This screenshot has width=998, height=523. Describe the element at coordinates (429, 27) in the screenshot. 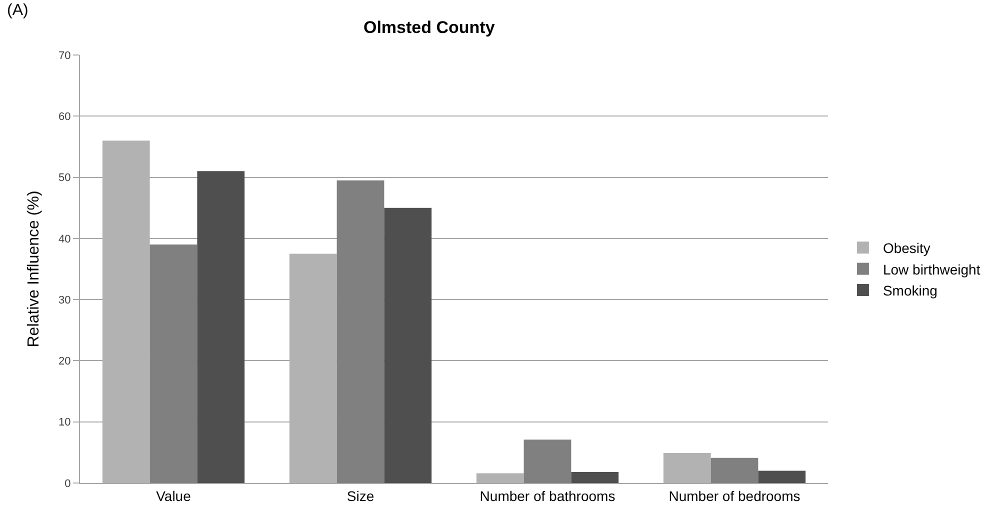

I see `chart-title: Olmsted County` at that location.